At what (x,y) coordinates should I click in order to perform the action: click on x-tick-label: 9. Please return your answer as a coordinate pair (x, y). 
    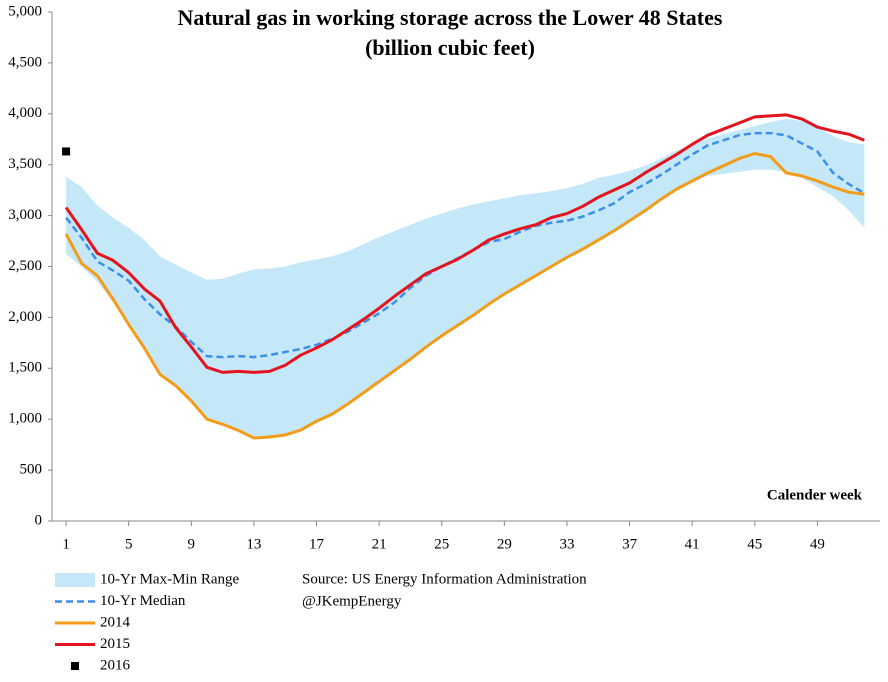
    Looking at the image, I should click on (192, 544).